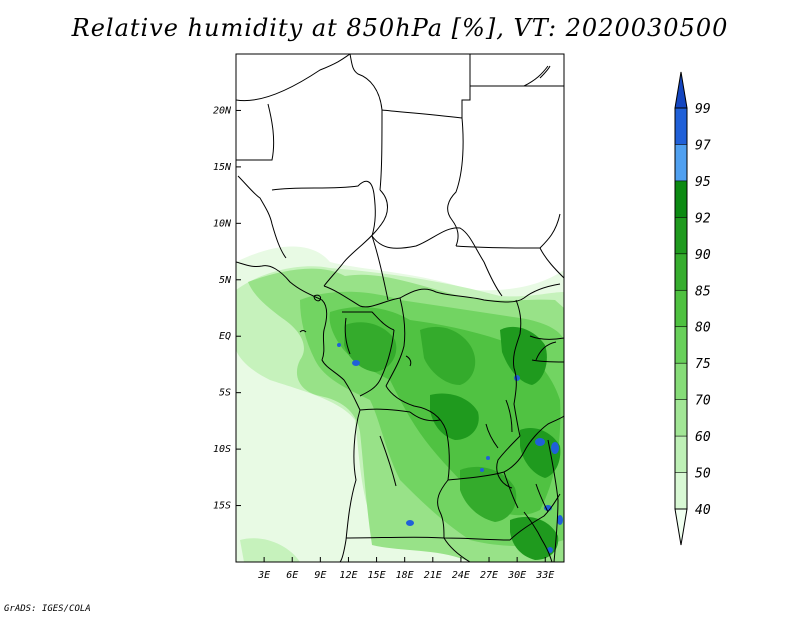  What do you see at coordinates (222, 167) in the screenshot?
I see `y-tick-label: 15N` at bounding box center [222, 167].